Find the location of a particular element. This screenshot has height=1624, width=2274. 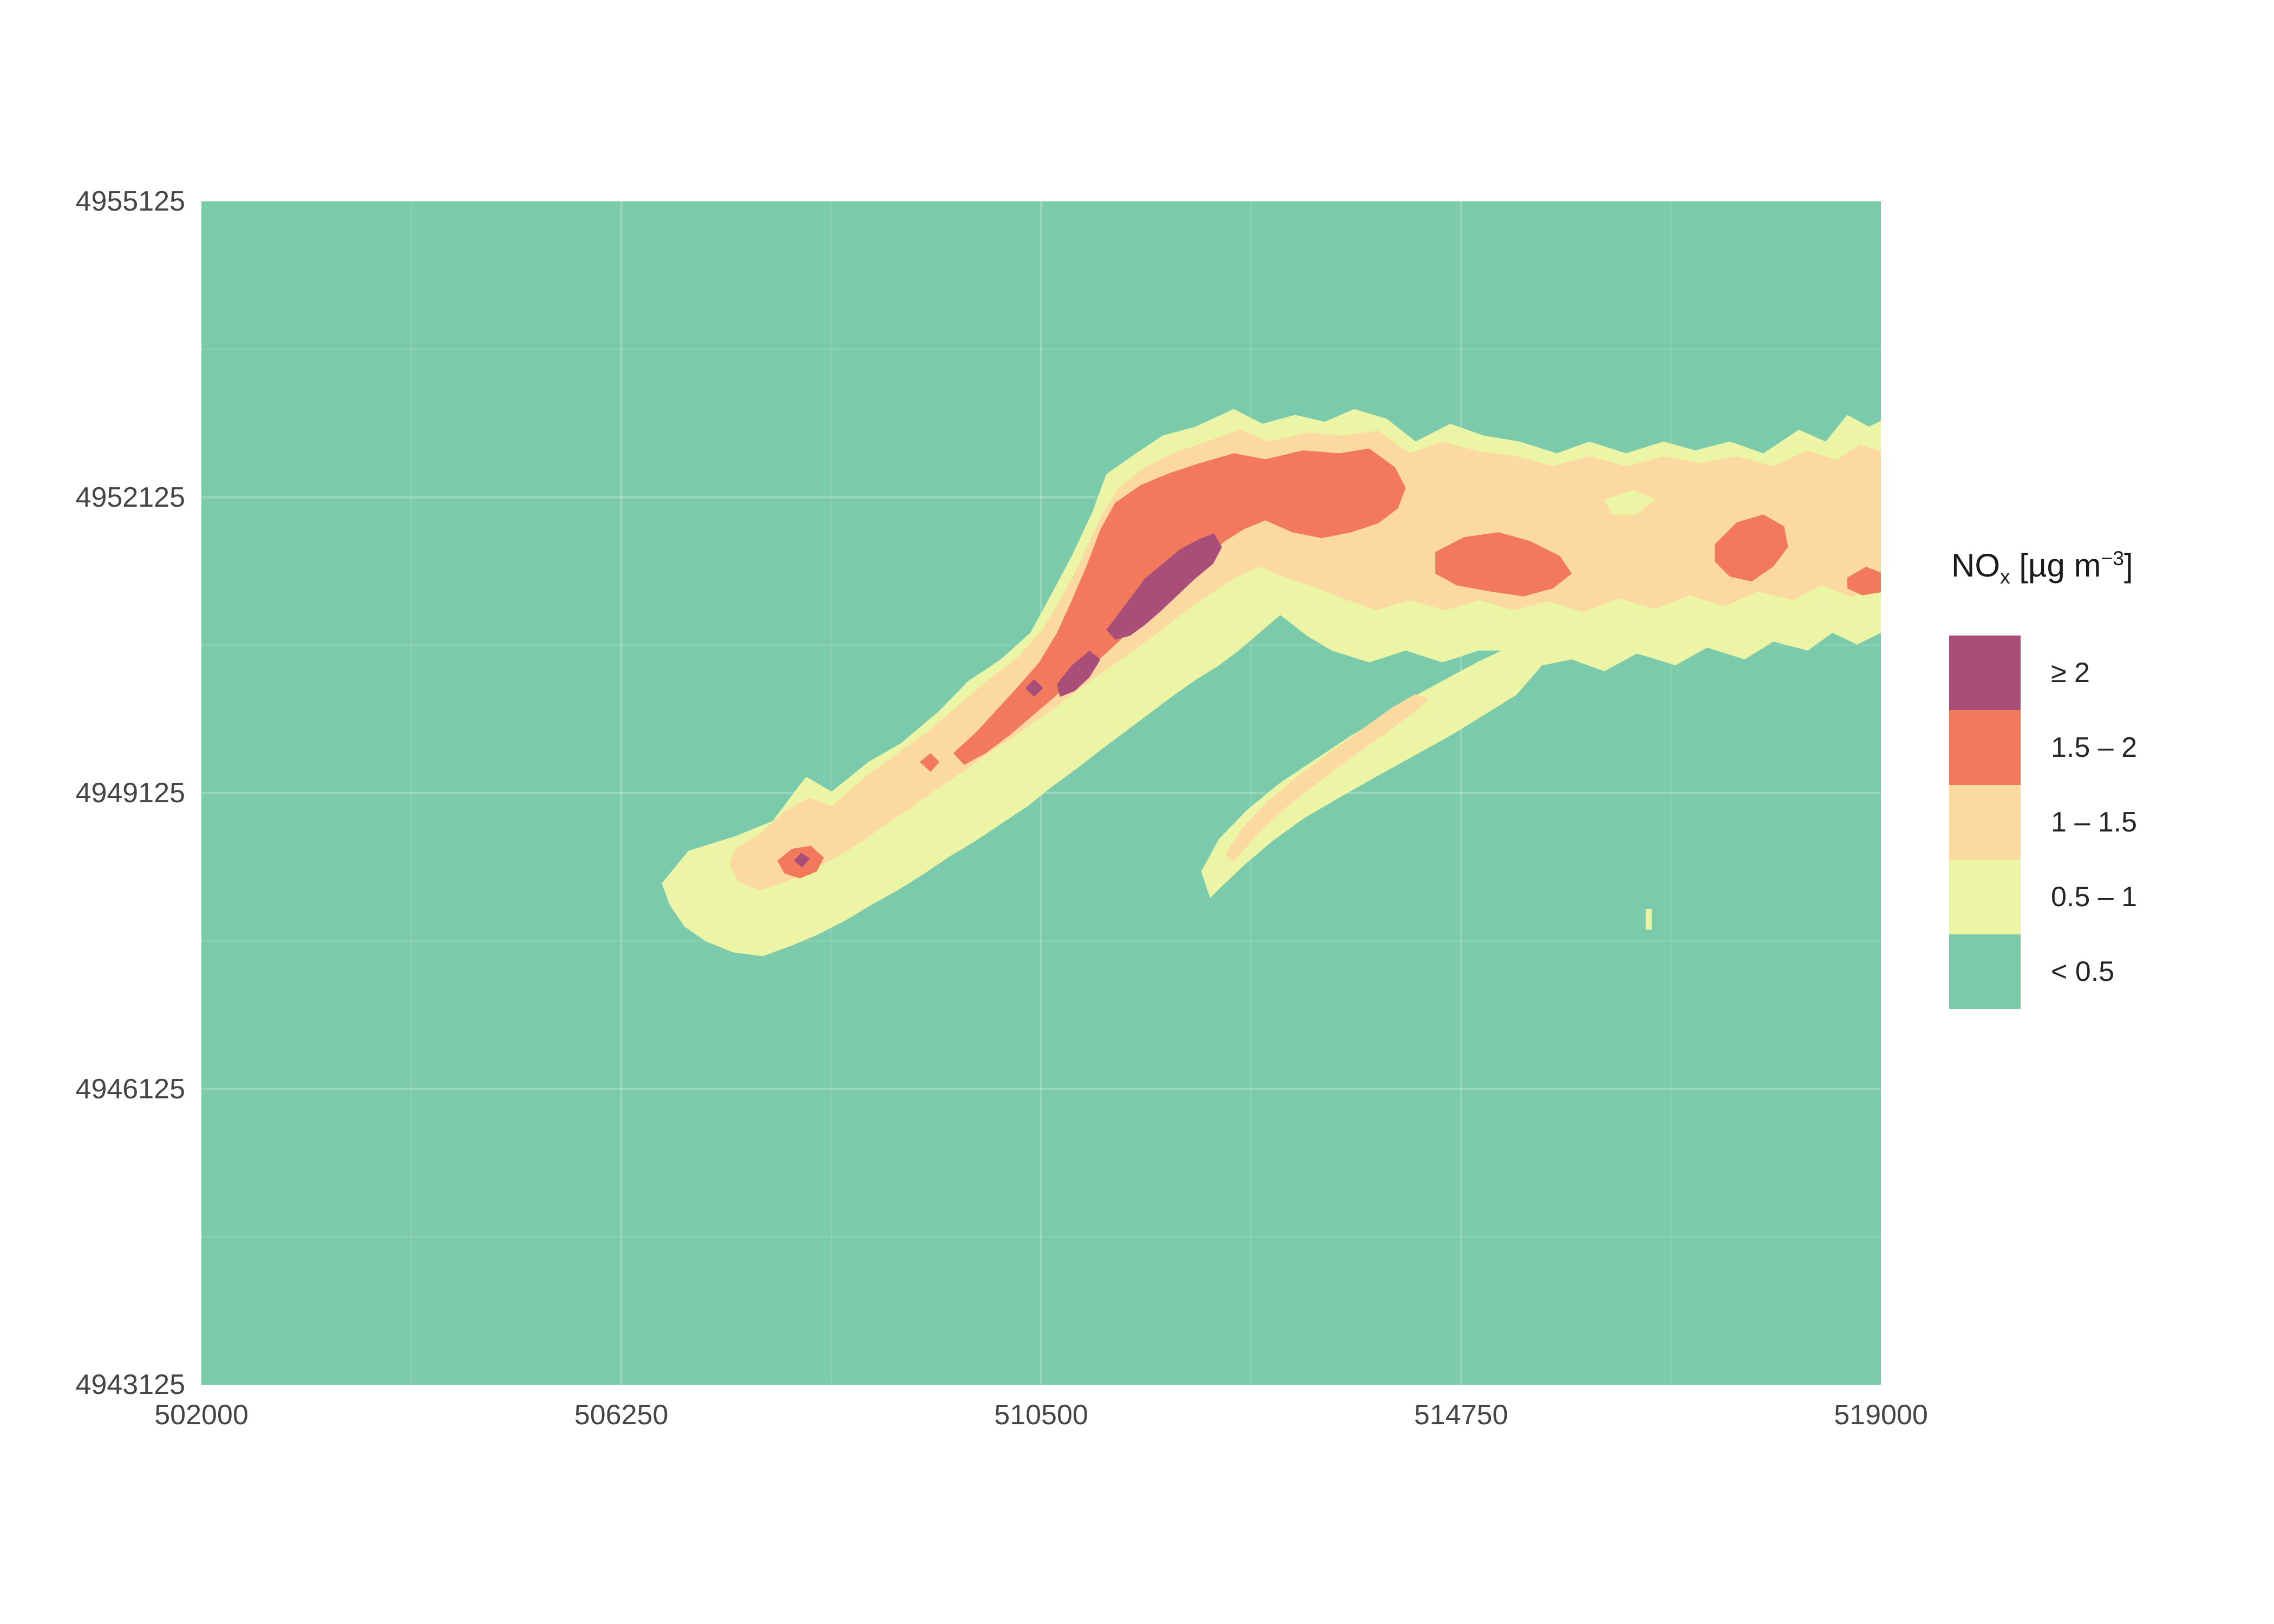

legend-entry-label: ≥ 2 is located at coordinates (2071, 673).